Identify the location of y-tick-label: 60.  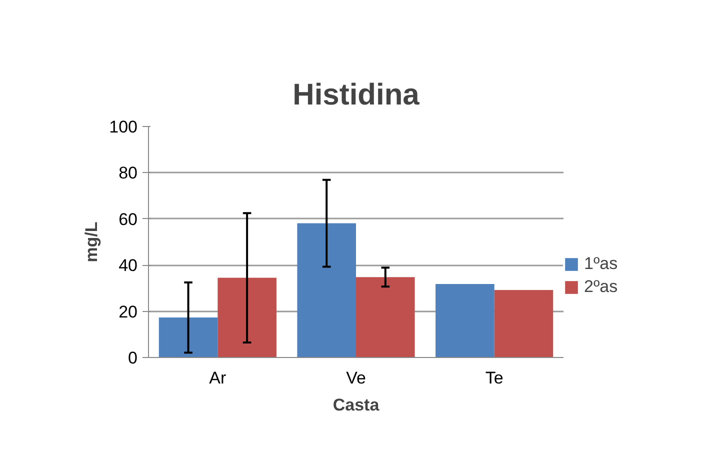
(128, 219).